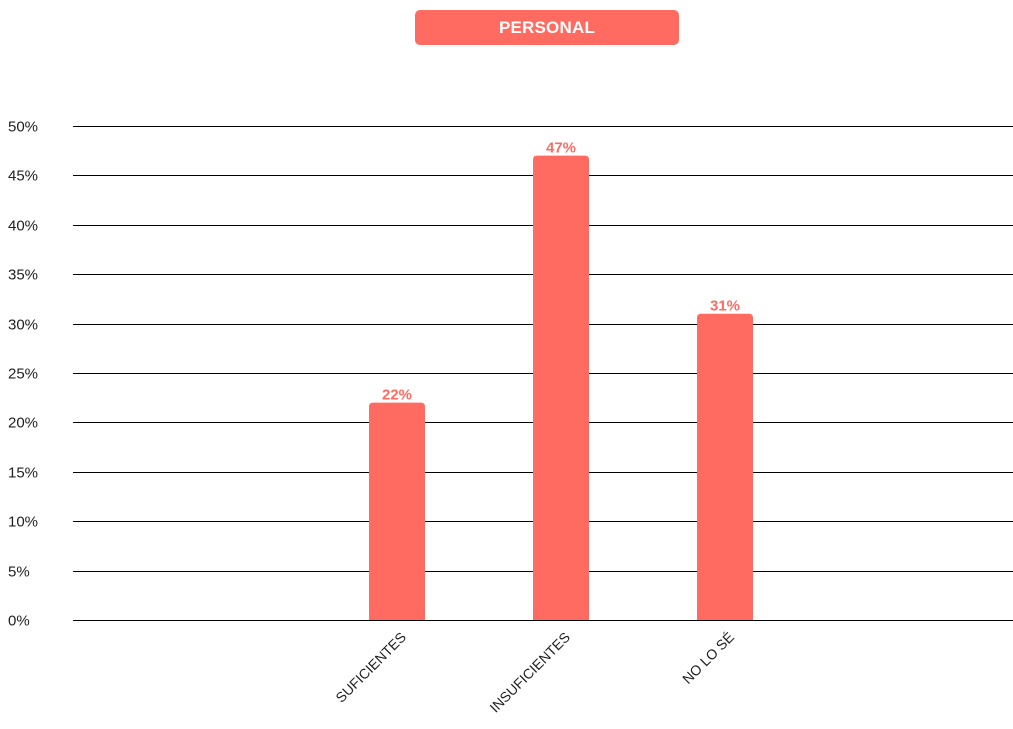 This screenshot has width=1013, height=729. I want to click on y-tick-label: 45%, so click(23, 176).